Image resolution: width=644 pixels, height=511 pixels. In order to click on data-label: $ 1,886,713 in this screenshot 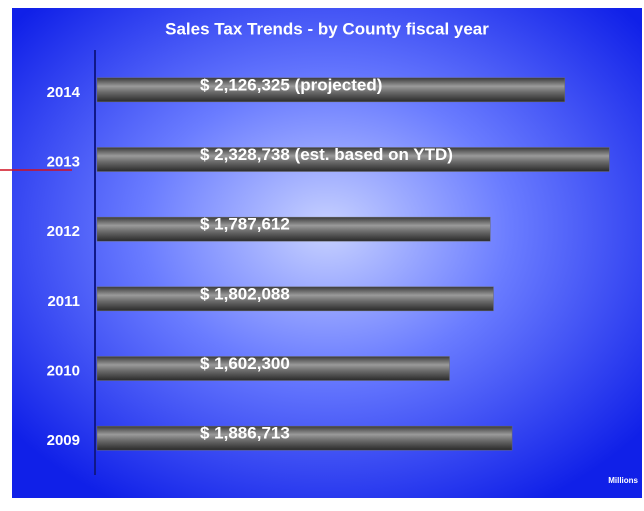, I will do `click(245, 433)`.